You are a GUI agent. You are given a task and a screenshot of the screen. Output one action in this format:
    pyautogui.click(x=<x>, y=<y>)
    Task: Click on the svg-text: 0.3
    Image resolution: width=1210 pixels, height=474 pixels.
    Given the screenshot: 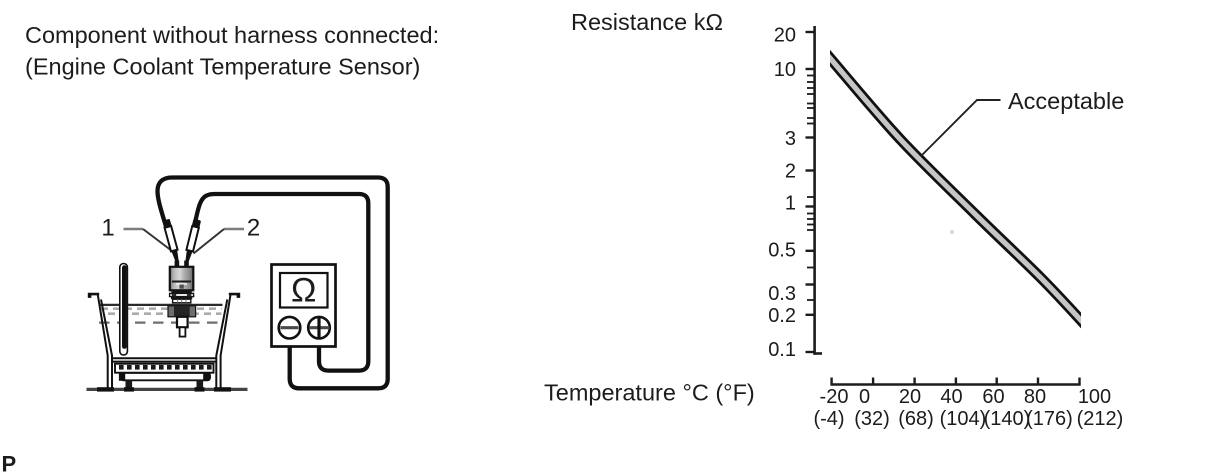 What is the action you would take?
    pyautogui.click(x=782, y=294)
    